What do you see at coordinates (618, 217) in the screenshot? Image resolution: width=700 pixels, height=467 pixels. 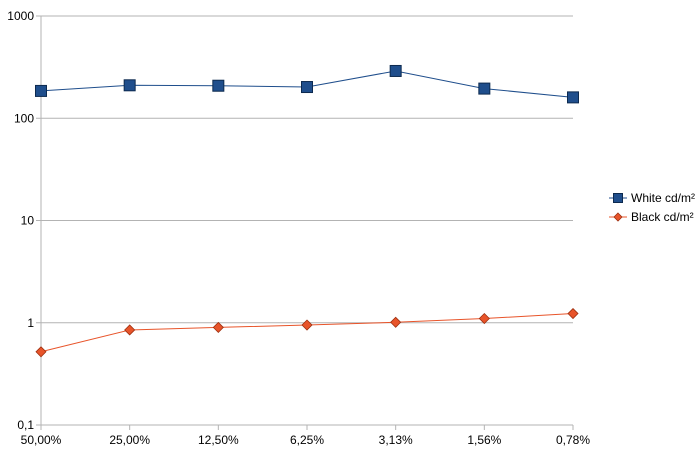 I see `legend-marker-diamond` at bounding box center [618, 217].